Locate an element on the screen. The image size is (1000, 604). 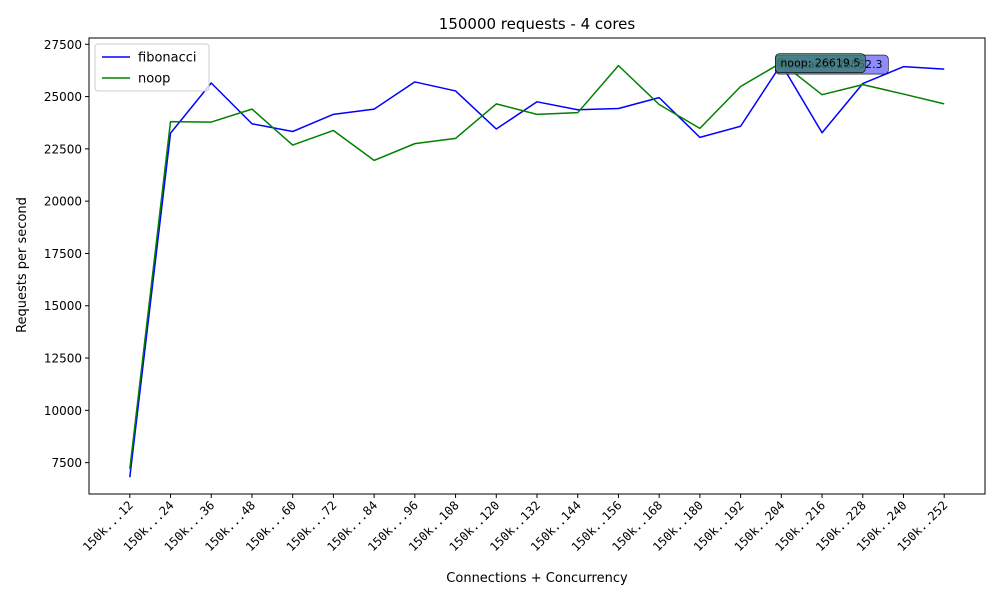
x-axis-label: Connections + Concurrency is located at coordinates (537, 578).